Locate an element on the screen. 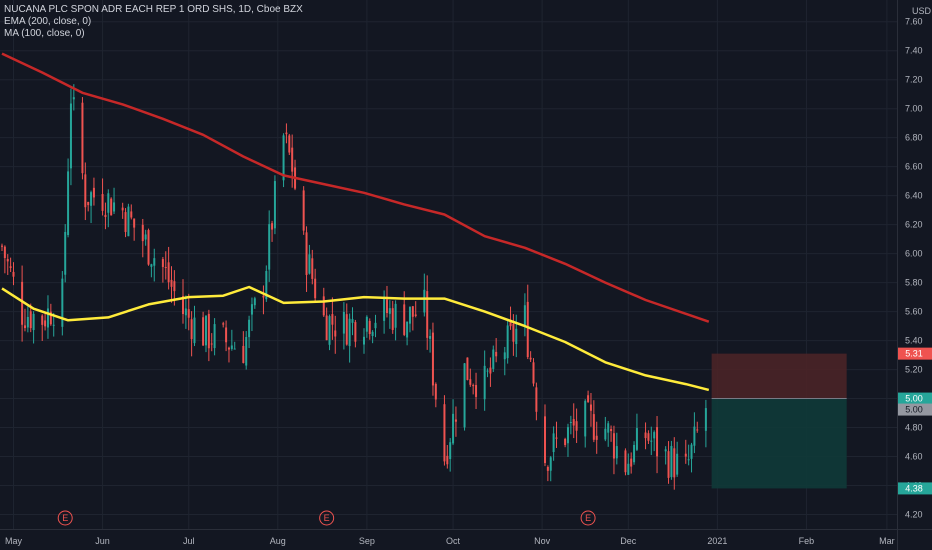  ma-legend: MA (100, close, 0) is located at coordinates (44, 33).